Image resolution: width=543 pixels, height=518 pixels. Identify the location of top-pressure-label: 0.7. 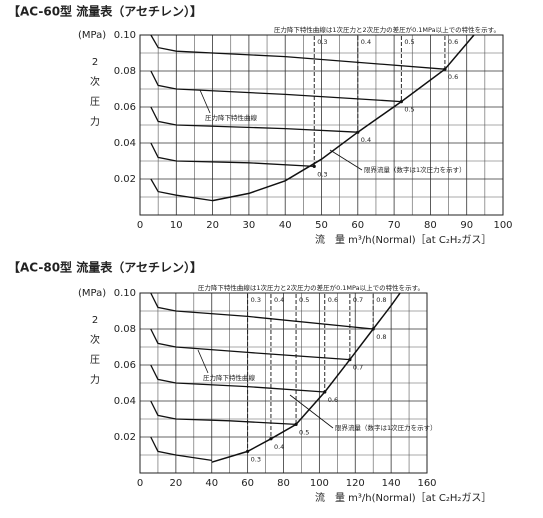
(358, 300).